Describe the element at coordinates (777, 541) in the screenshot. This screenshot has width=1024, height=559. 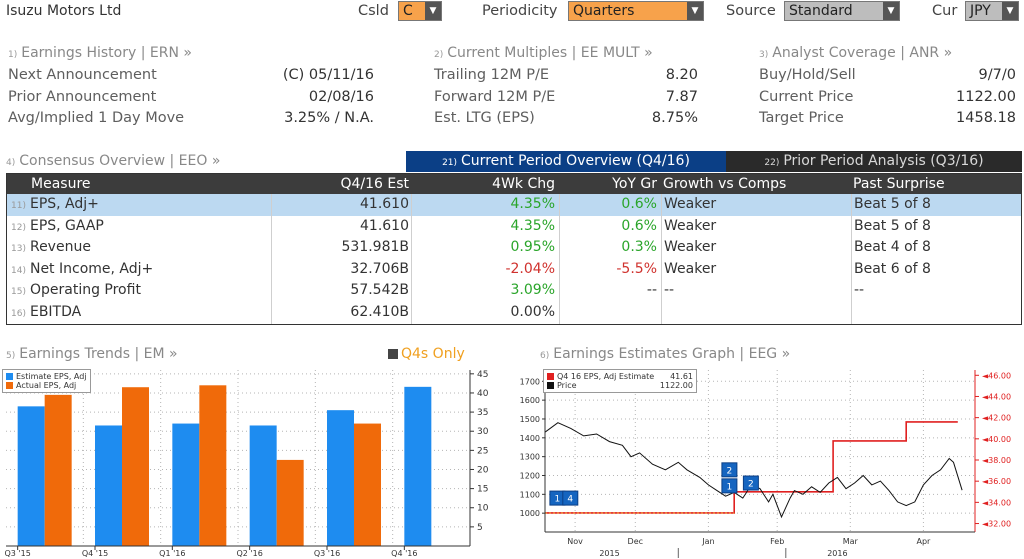
I see `x-tick-label: Feb` at that location.